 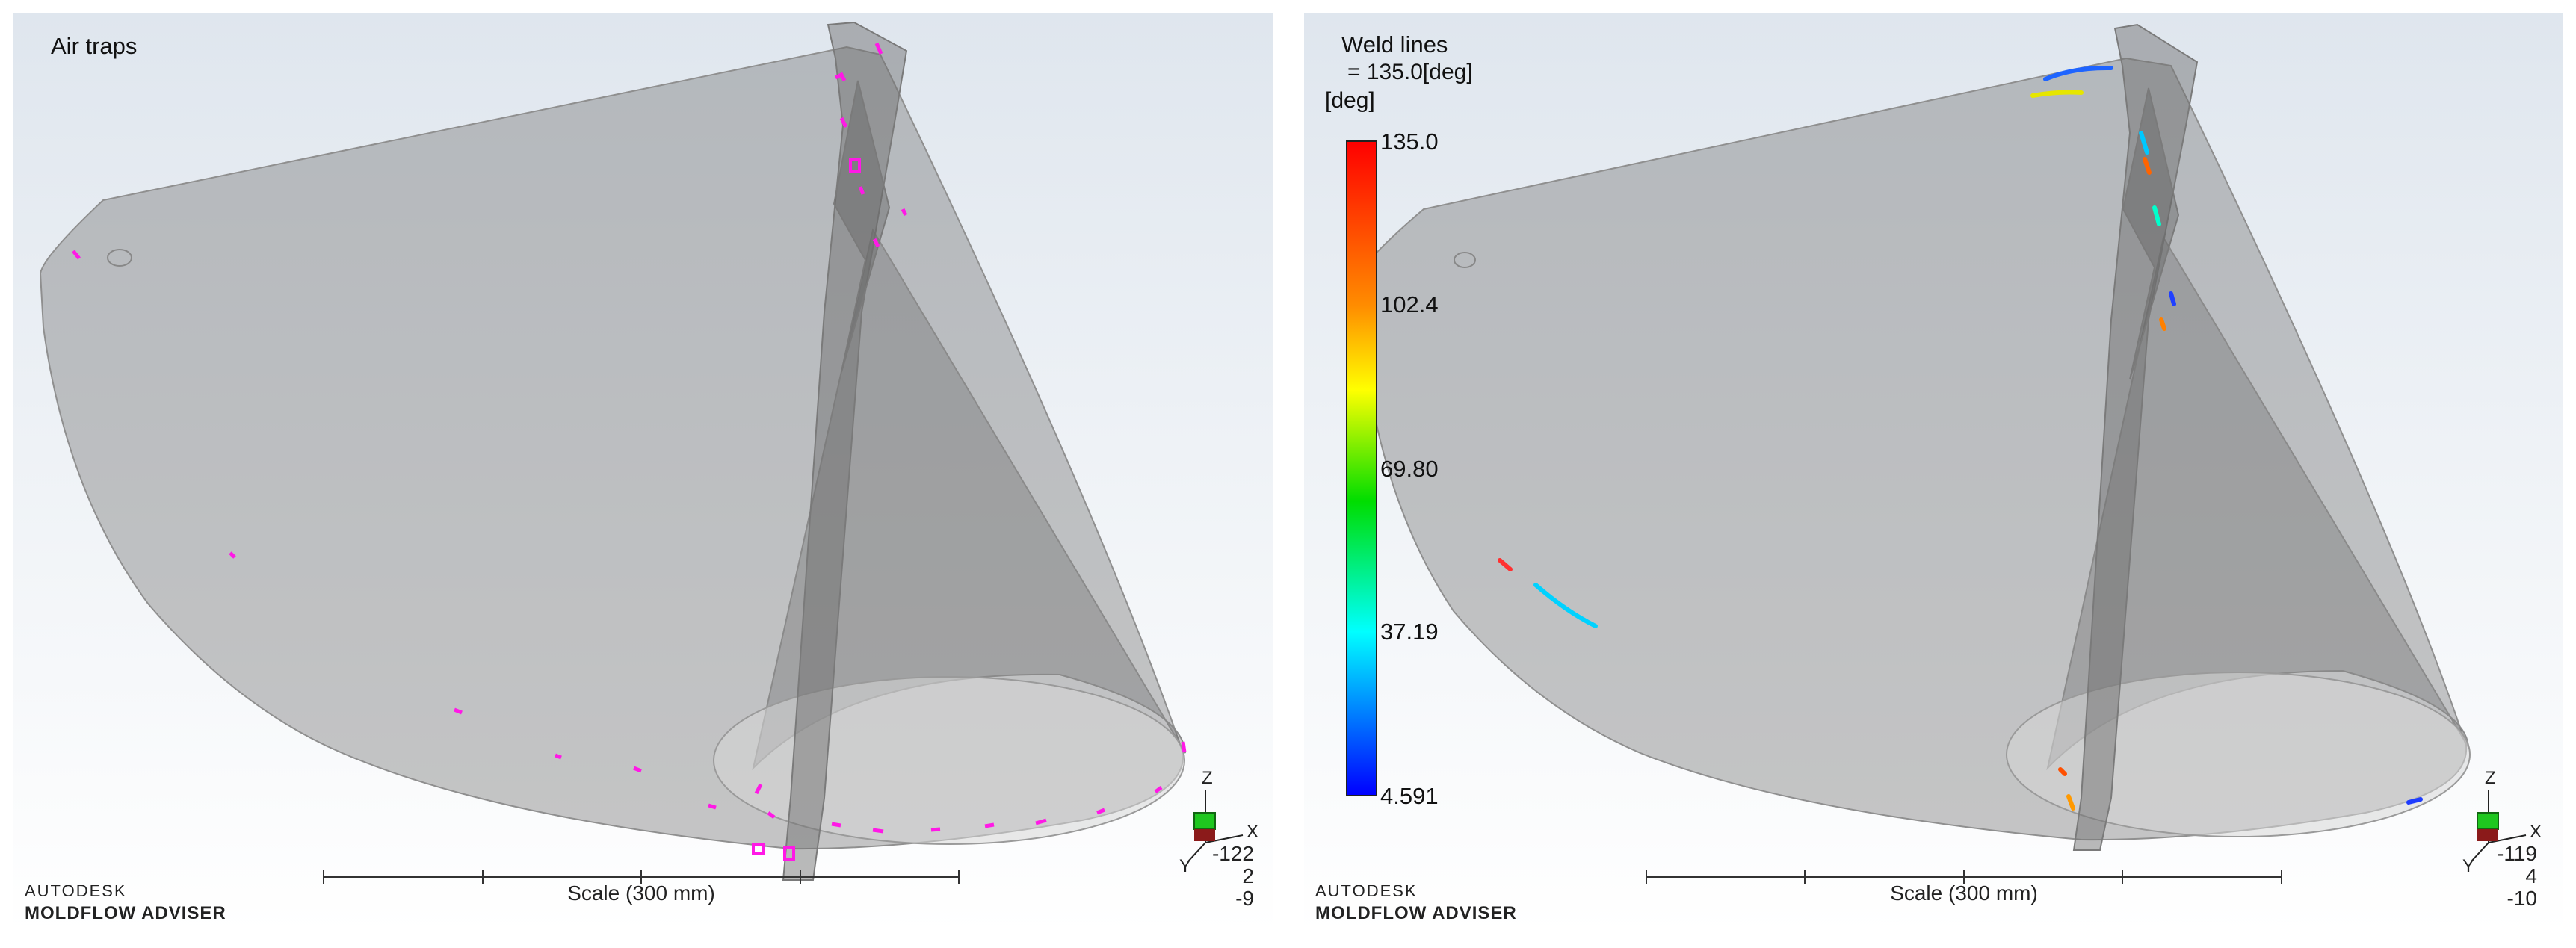 I want to click on legend-tick: 69.80, so click(x=1409, y=469).